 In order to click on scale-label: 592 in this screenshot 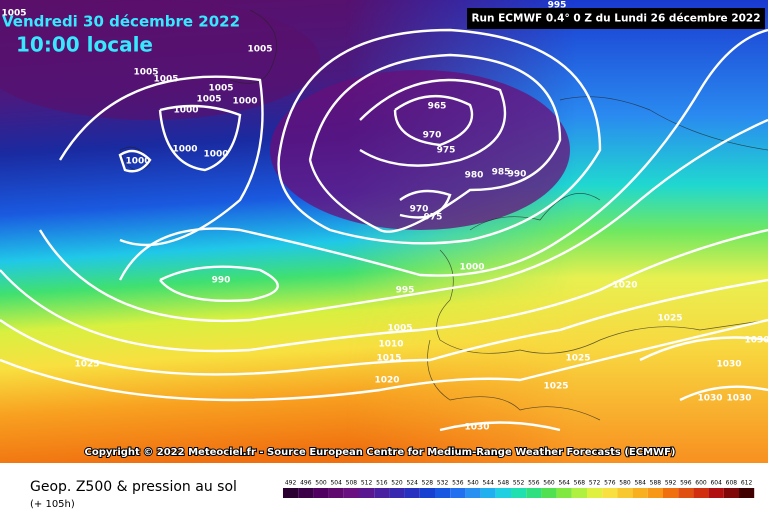, I will do `click(671, 483)`.